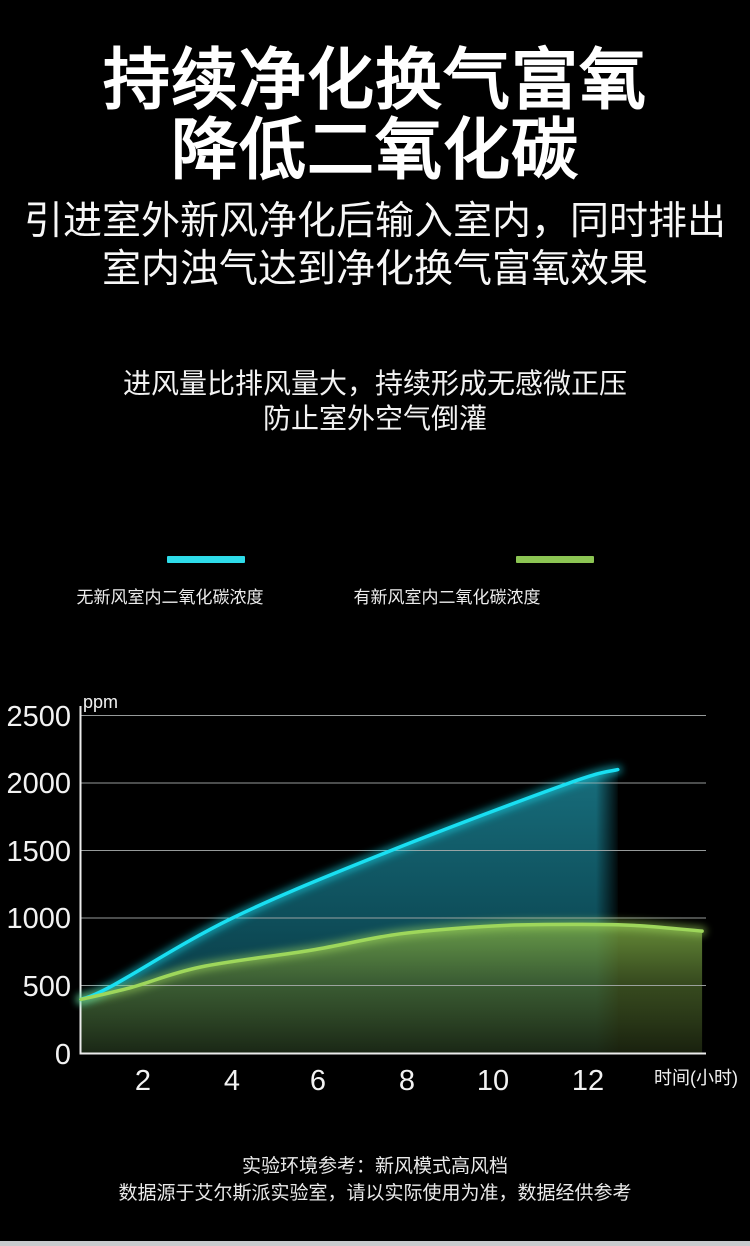 This screenshot has height=1246, width=750. I want to click on pressure-note-line2: 防止室外空气倒灌, so click(374, 418).